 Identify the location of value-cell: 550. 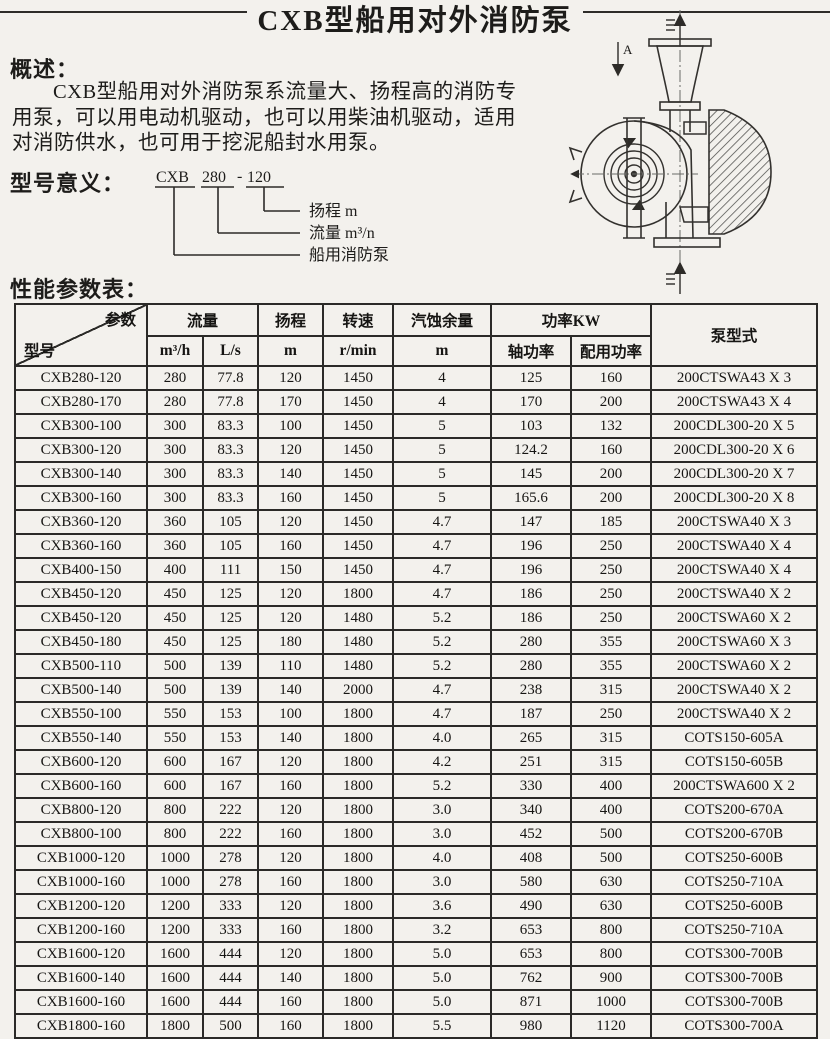
(175, 714).